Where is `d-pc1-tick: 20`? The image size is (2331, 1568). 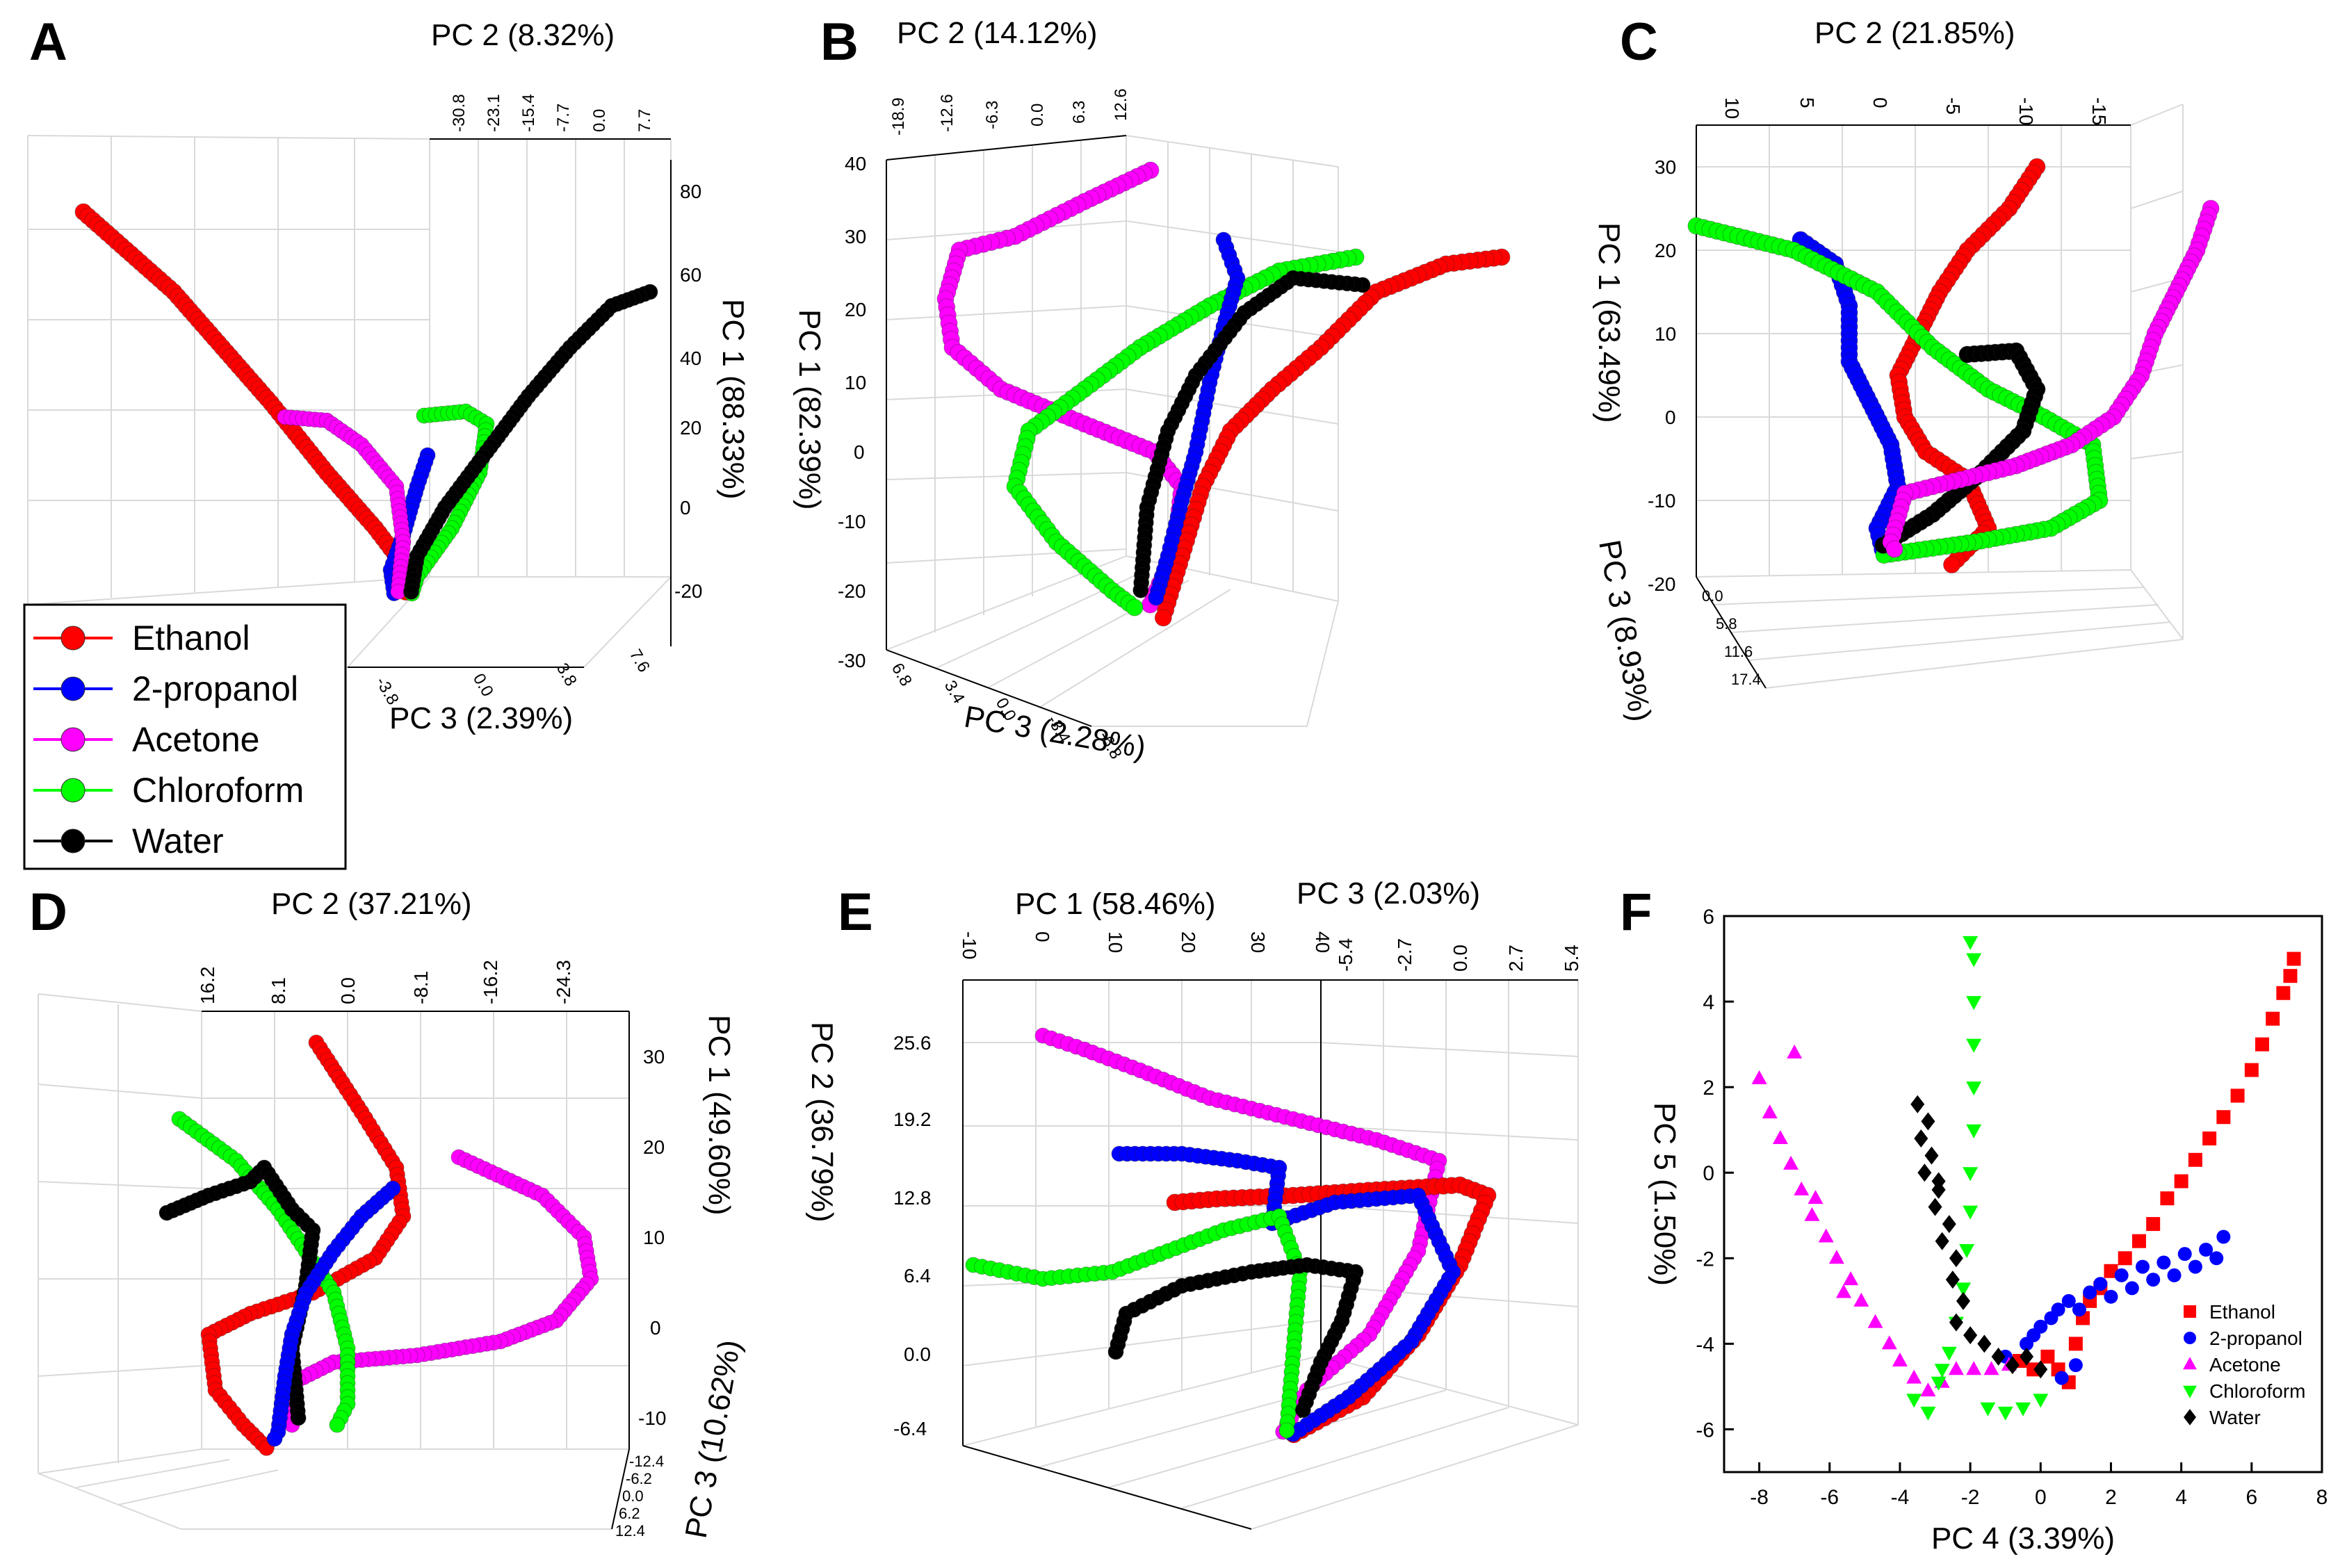
d-pc1-tick: 20 is located at coordinates (654, 1147).